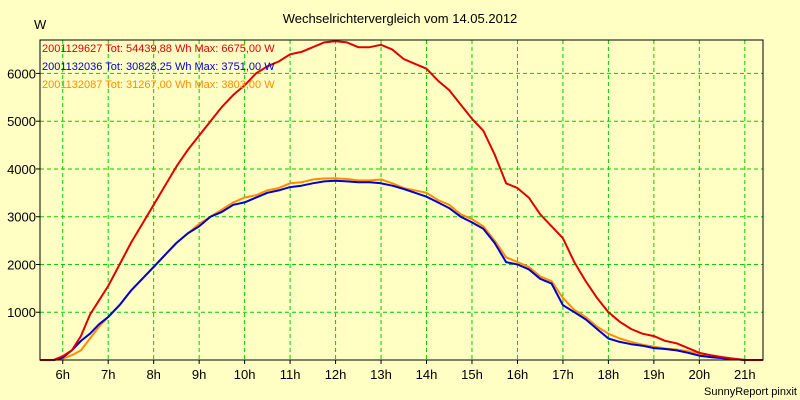 The height and width of the screenshot is (400, 800). I want to click on x-tick-label: 15h, so click(472, 374).